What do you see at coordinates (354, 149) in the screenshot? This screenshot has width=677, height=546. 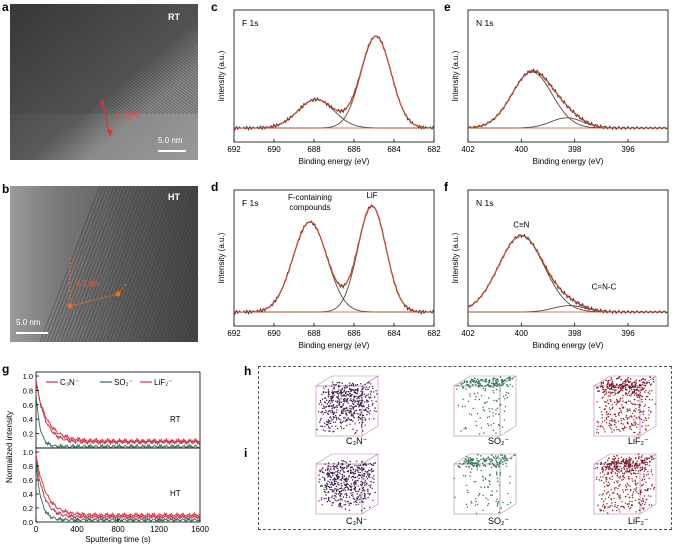 I see `x-tick-label: 686` at bounding box center [354, 149].